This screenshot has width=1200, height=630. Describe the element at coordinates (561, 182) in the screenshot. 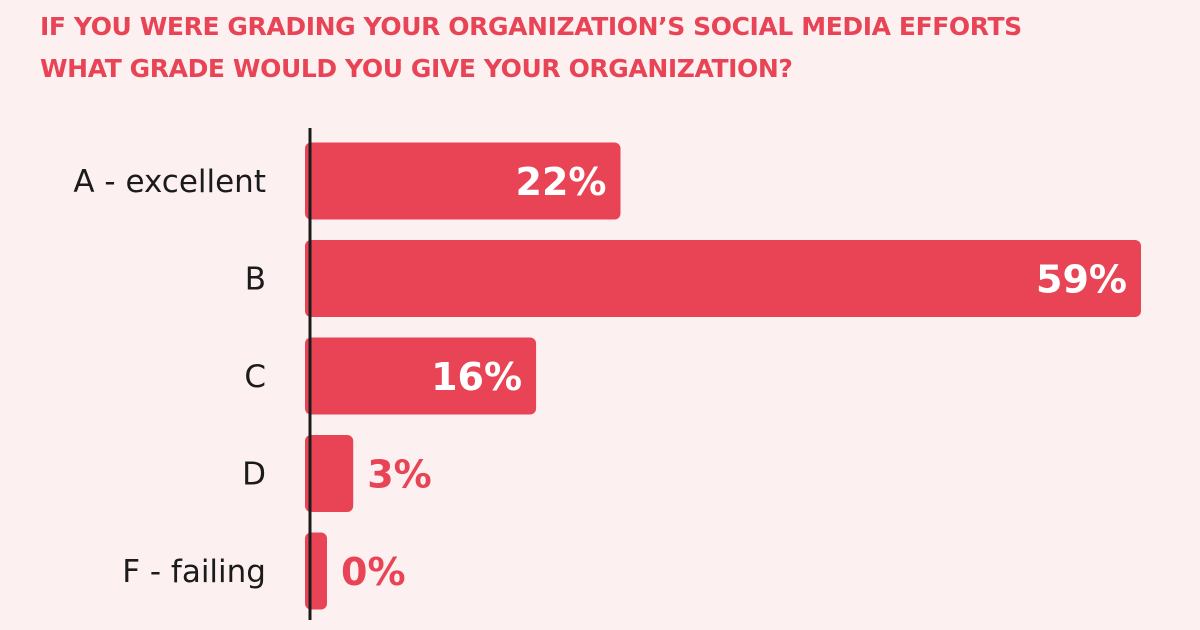

I see `value-label-0: 22%` at that location.